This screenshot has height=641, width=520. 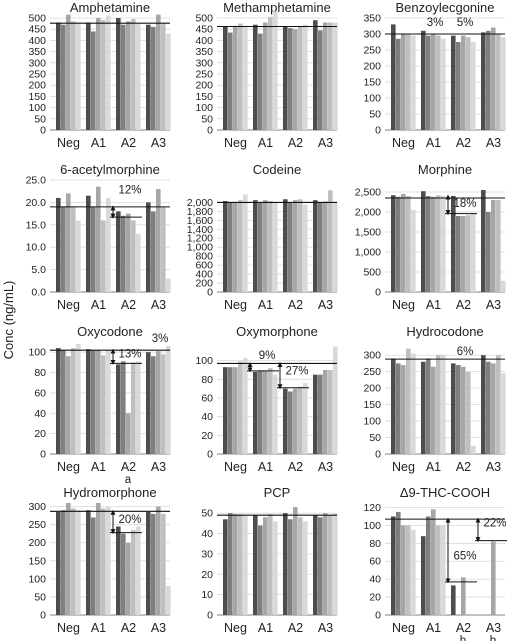 What do you see at coordinates (36, 203) in the screenshot?
I see `y-tick-label: 20.0` at bounding box center [36, 203].